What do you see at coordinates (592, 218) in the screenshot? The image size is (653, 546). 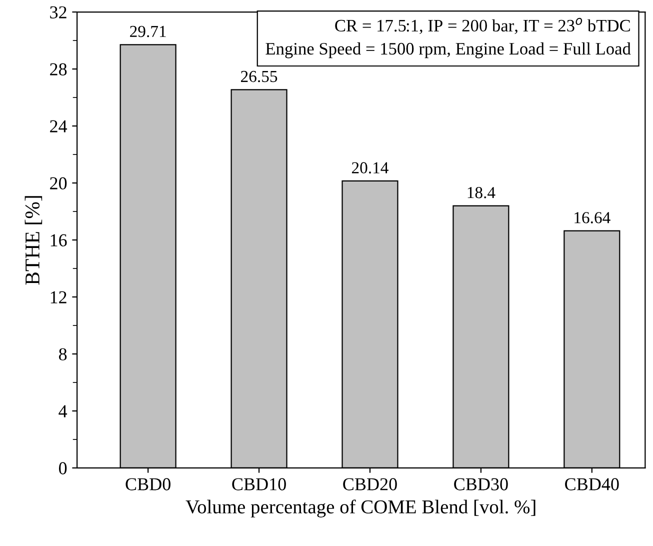 I see `data-label: 16.64` at bounding box center [592, 218].